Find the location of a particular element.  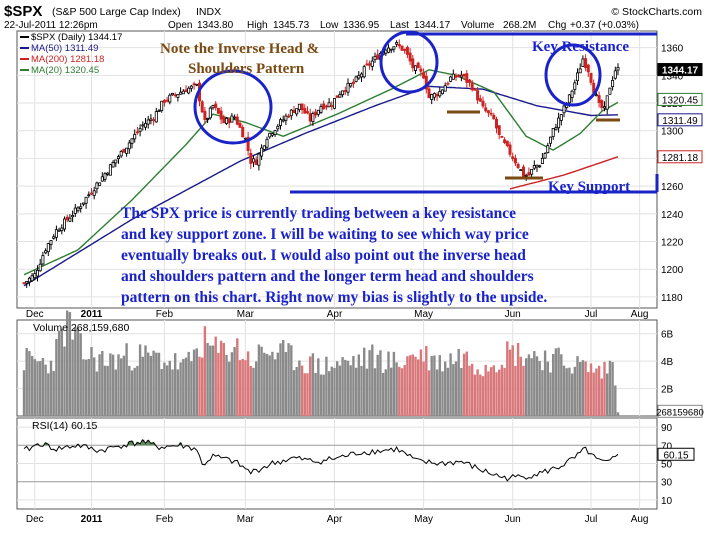

brand-label: © StockCharts.com is located at coordinates (656, 12).